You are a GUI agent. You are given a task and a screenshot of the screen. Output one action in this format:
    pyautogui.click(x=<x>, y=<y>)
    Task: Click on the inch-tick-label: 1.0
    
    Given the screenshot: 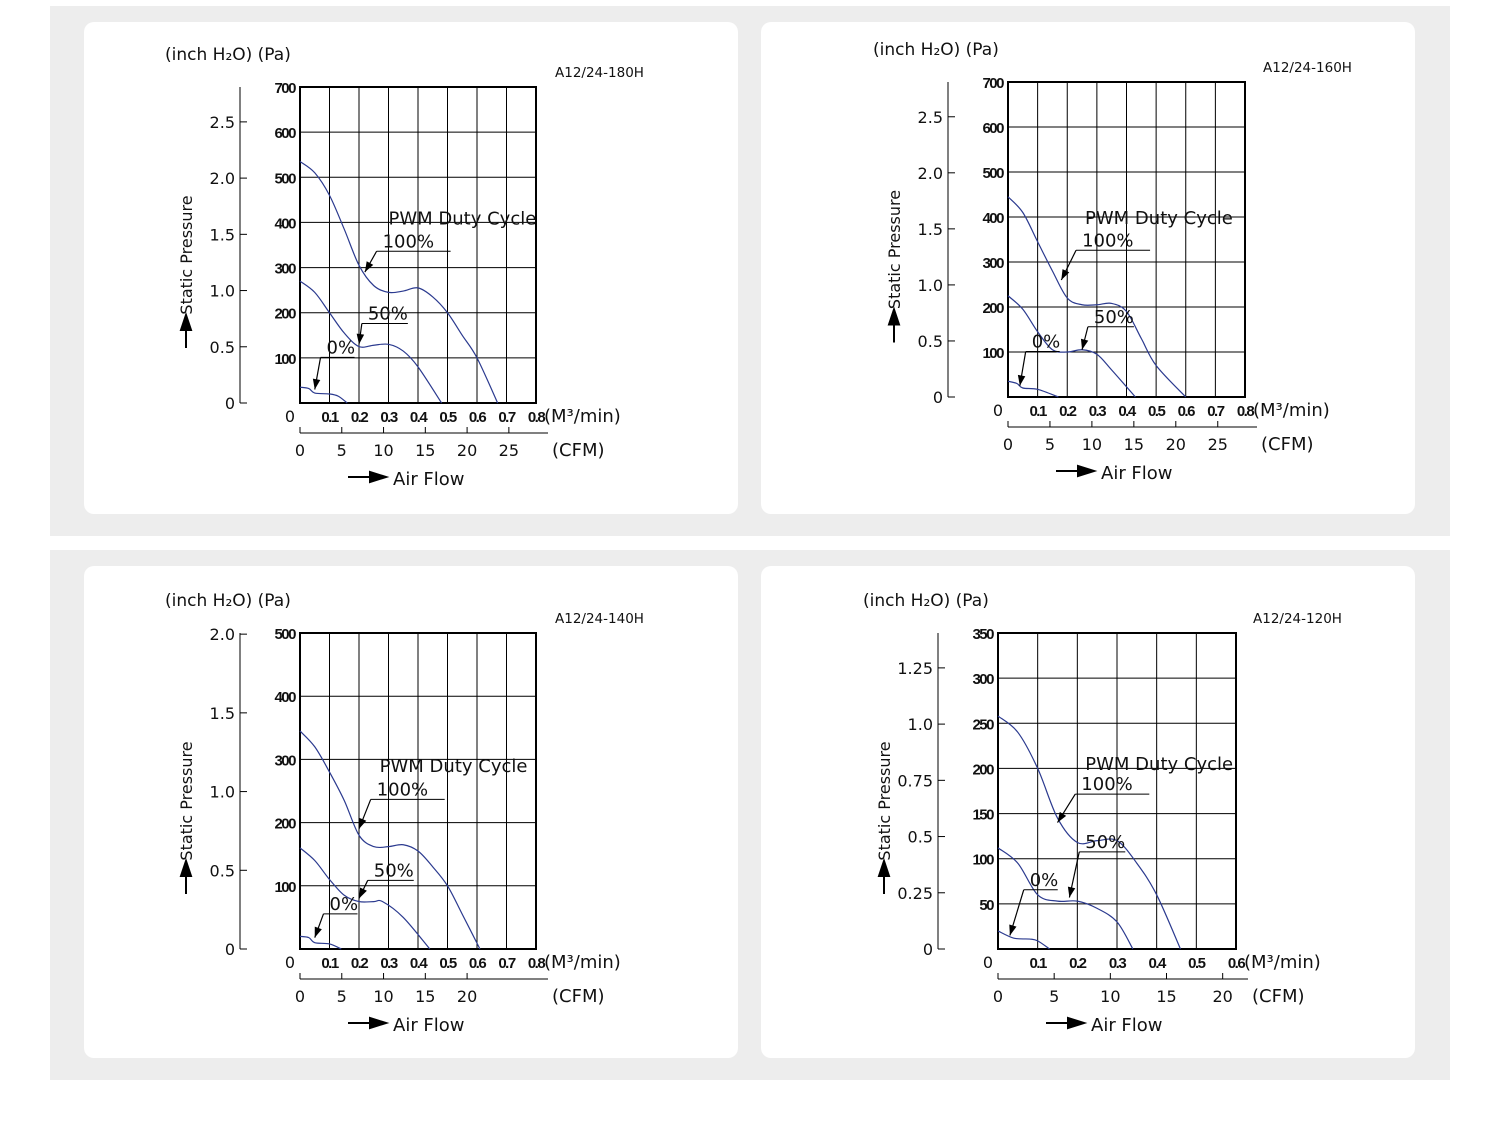 What is the action you would take?
    pyautogui.click(x=920, y=724)
    